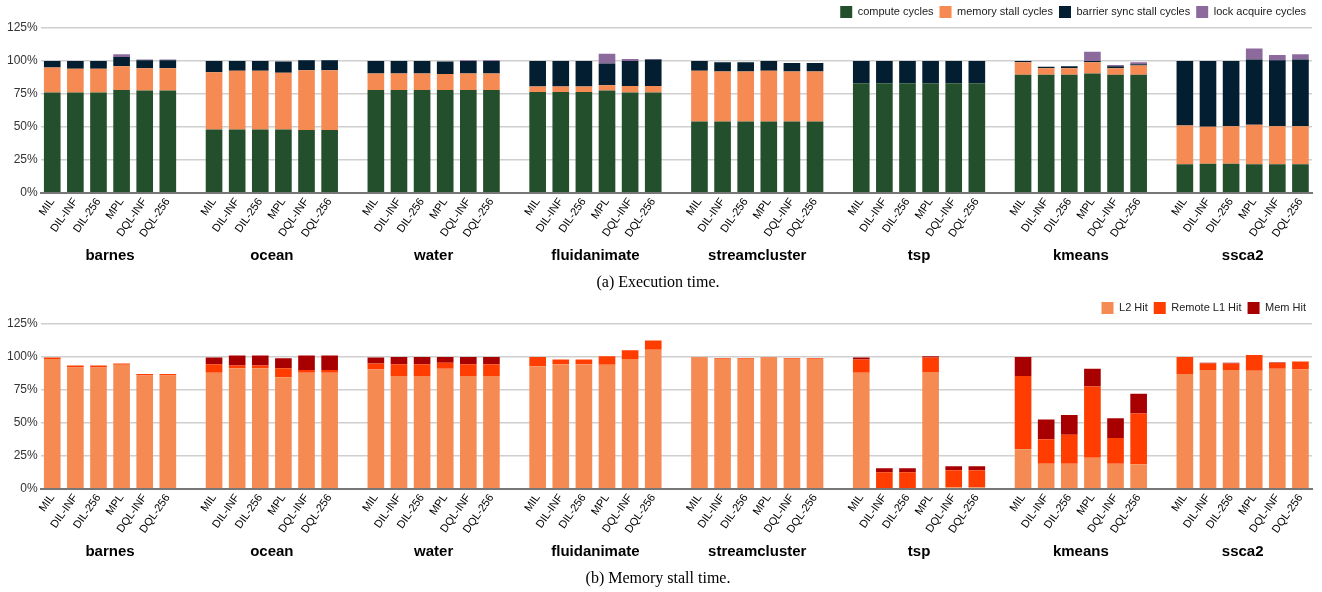 The image size is (1322, 592). I want to click on legend-label: lock acquire cycles, so click(1260, 11).